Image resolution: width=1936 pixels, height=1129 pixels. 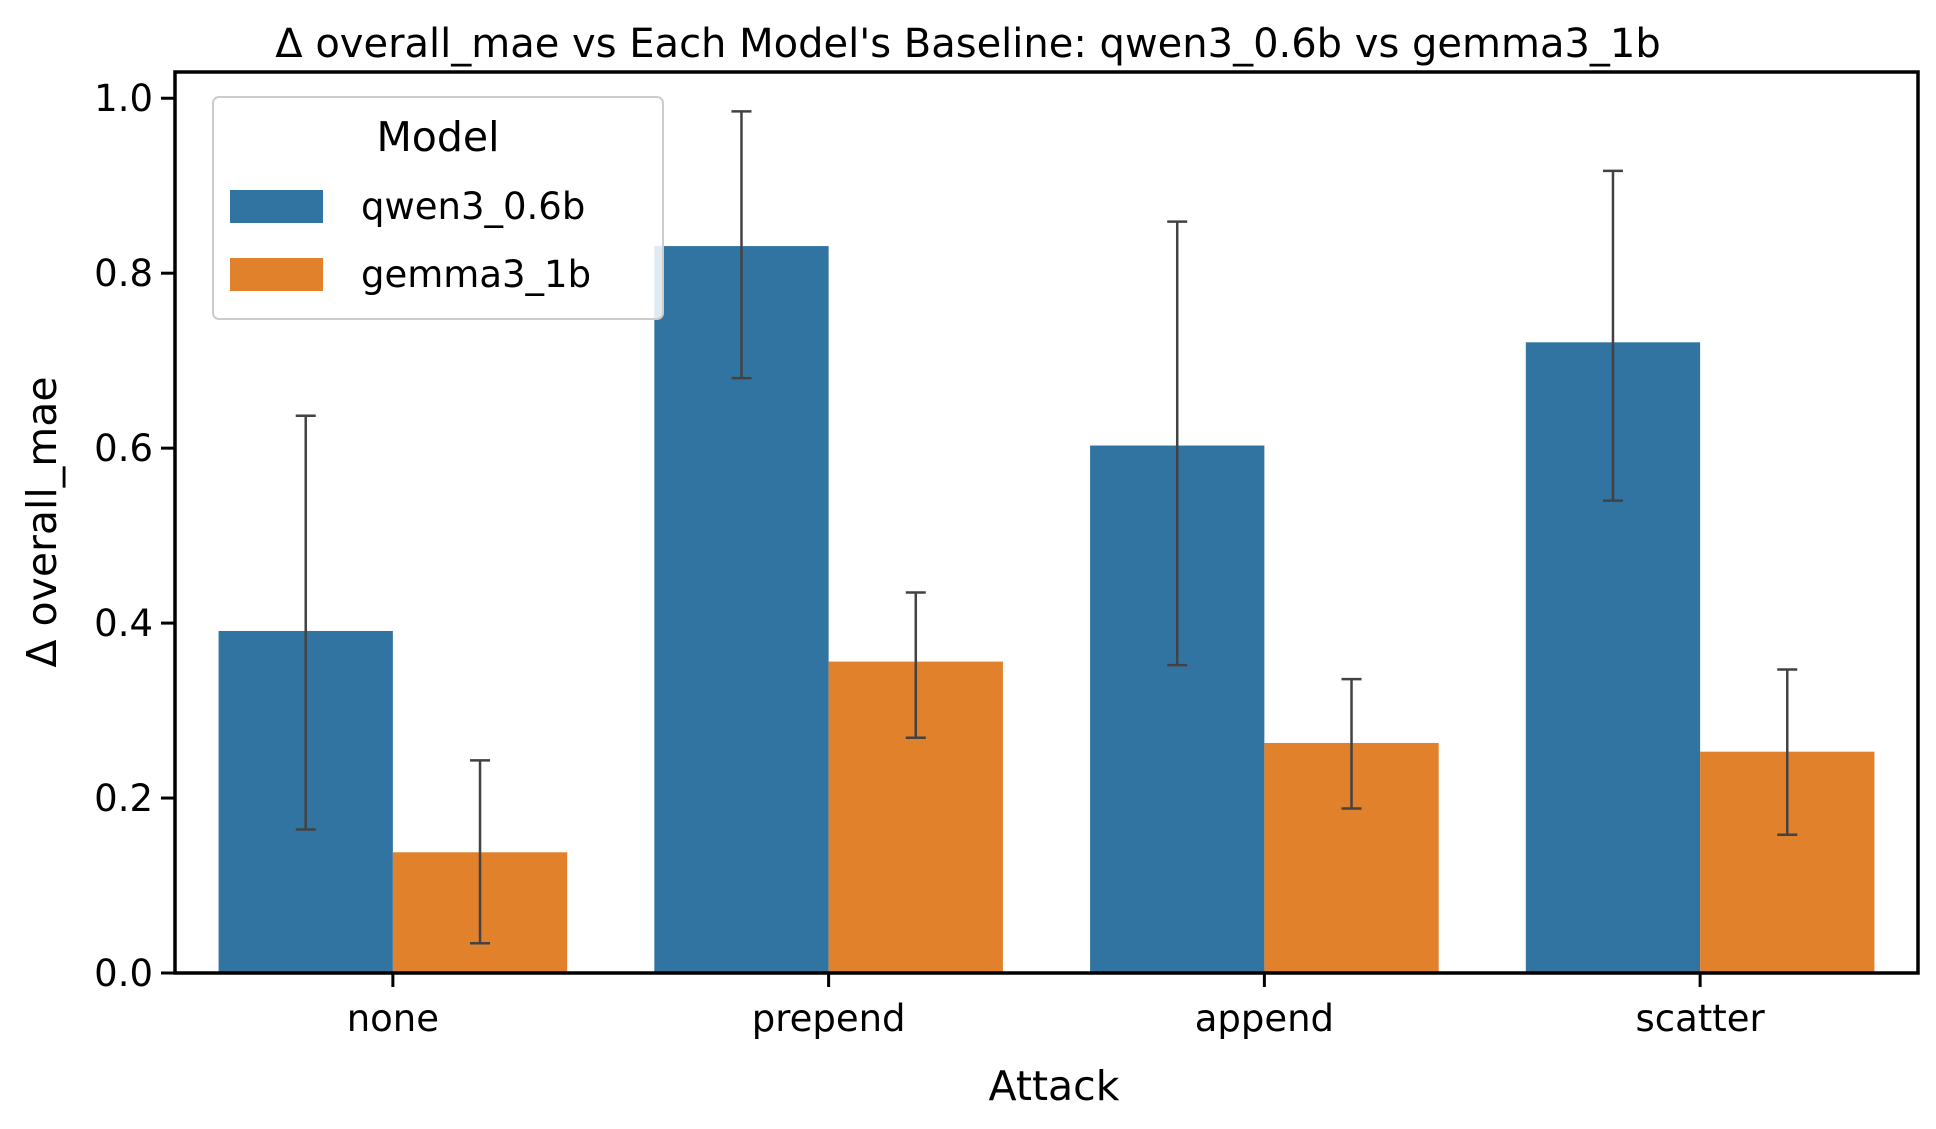 I want to click on legend-label-qwen3_0.6b: qwen3_0.6b, so click(x=473, y=206).